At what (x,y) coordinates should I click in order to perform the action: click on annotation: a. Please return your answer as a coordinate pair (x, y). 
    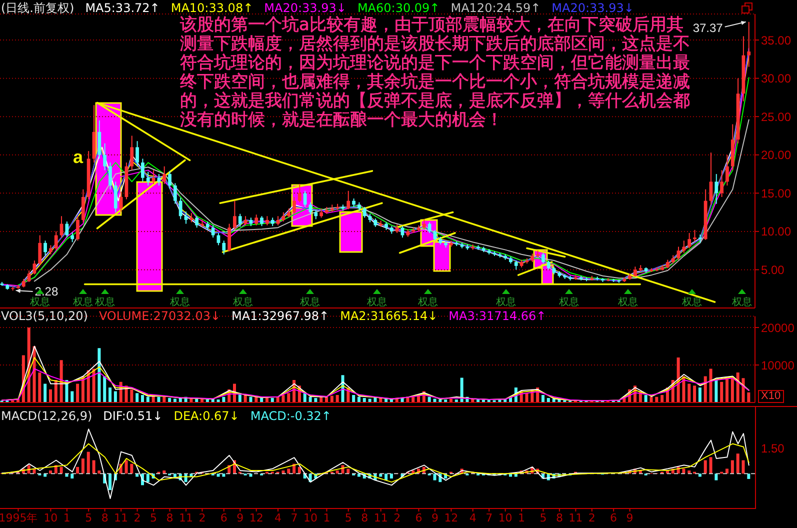
    Looking at the image, I should click on (78, 157).